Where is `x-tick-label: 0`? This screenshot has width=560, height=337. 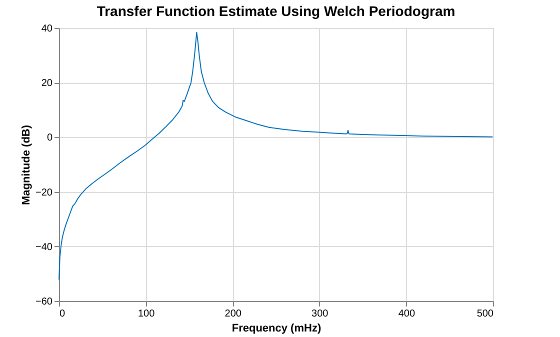
x-tick-label: 0 is located at coordinates (63, 314).